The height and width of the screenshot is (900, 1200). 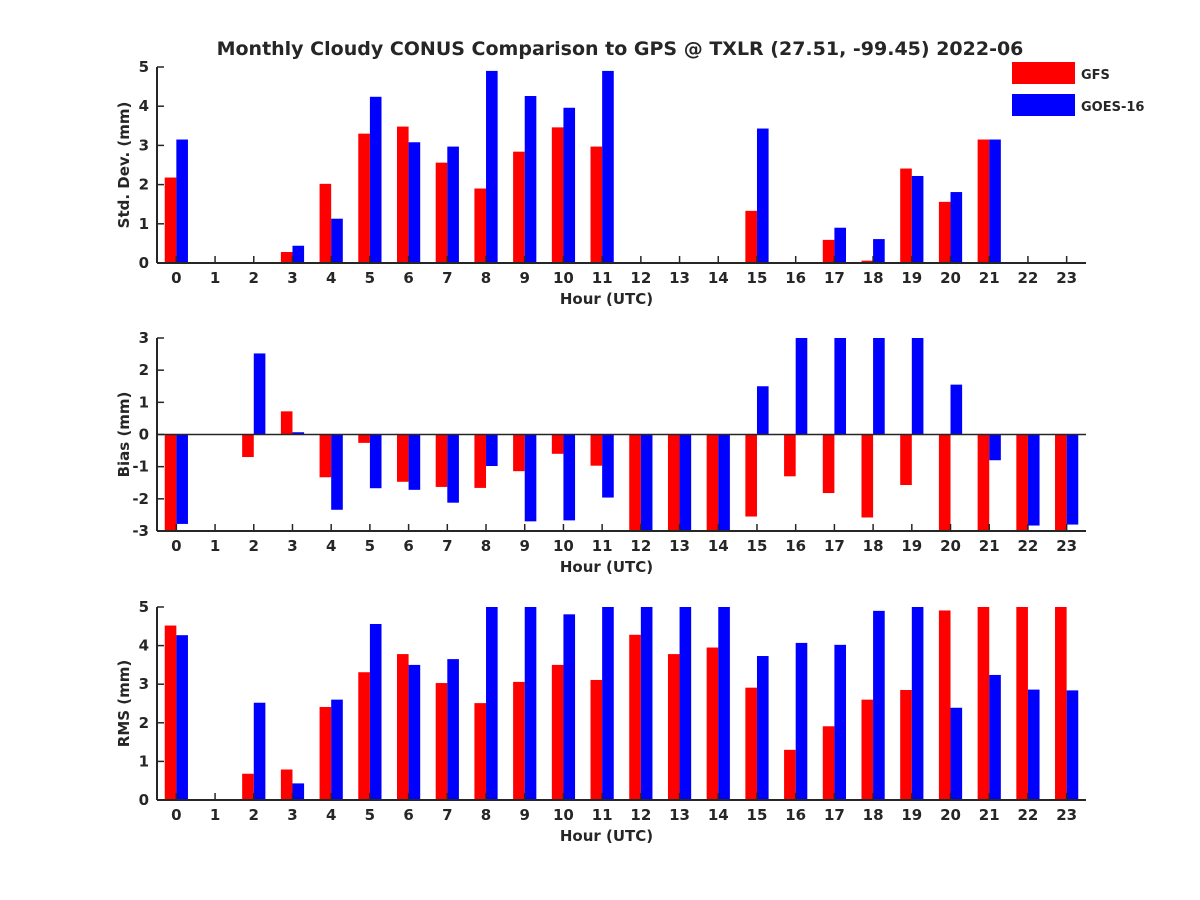 I want to click on stddev-x-tick-label: 1, so click(x=215, y=278).